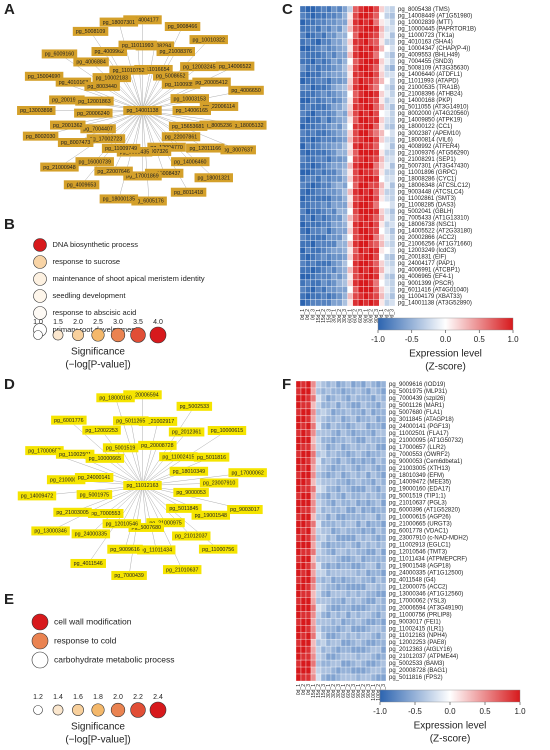 Image resolution: width=550 pixels, height=750 pixels. Describe the element at coordinates (339, 691) in the screenshot. I see `column-label: 30d_3` at that location.